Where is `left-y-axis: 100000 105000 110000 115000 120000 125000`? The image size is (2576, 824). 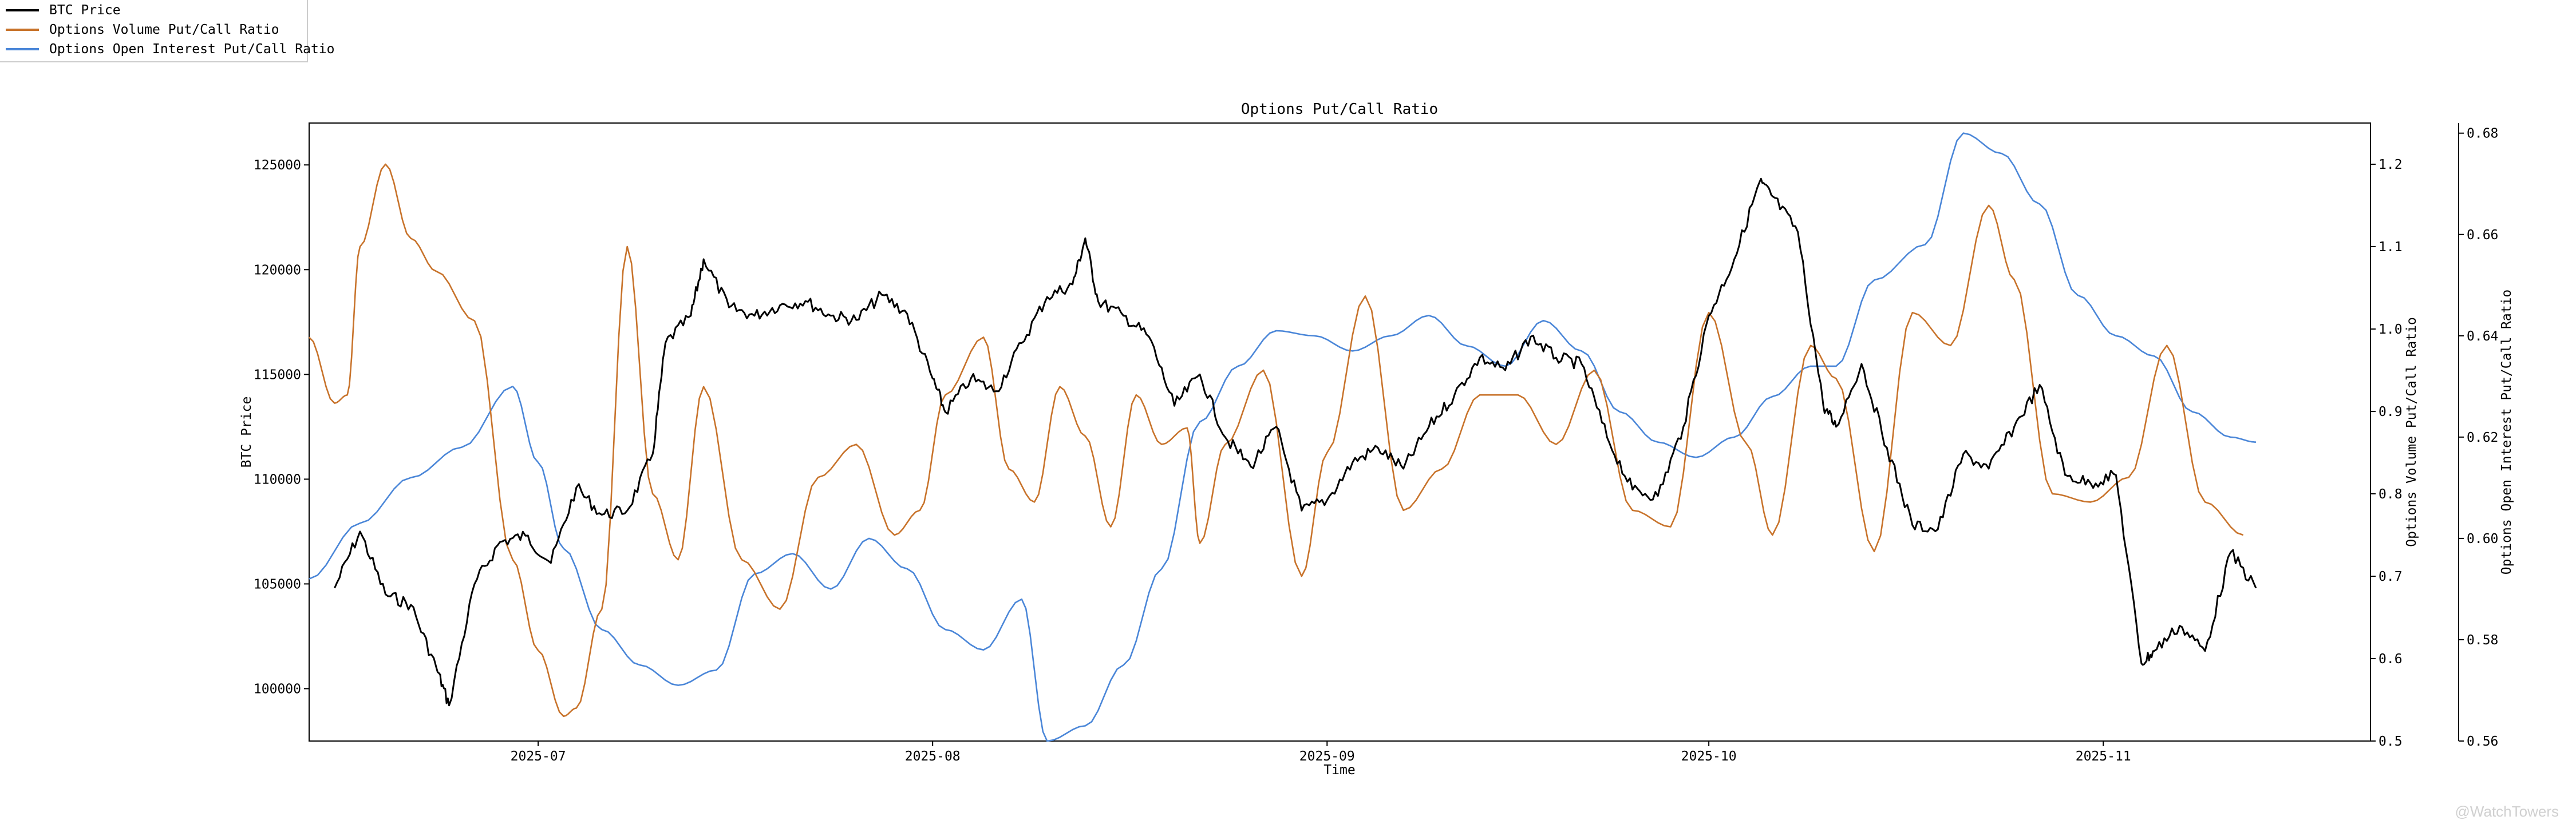
left-y-axis: 100000 105000 110000 115000 120000 125000 is located at coordinates (281, 427).